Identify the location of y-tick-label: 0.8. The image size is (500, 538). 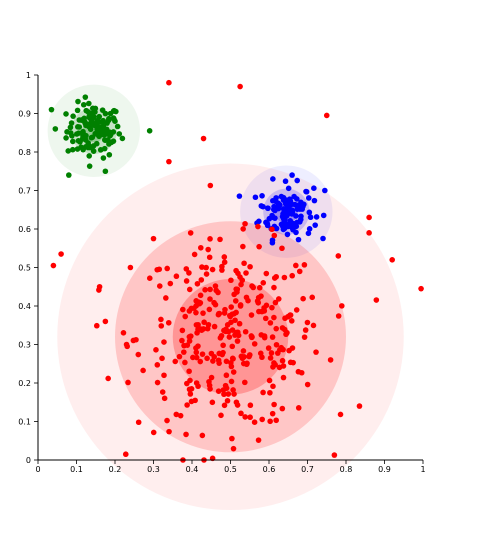
(24, 152).